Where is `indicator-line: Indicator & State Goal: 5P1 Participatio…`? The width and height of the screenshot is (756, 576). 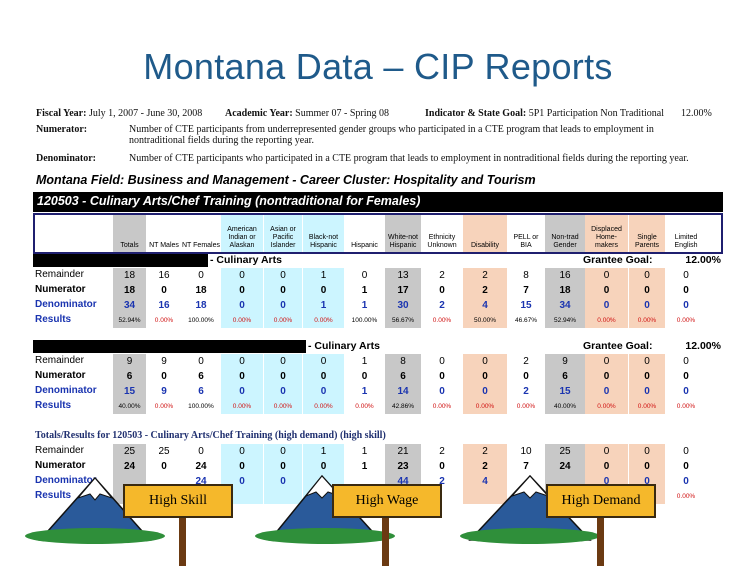
indicator-line: Indicator & State Goal: 5P1 Participatio… is located at coordinates (544, 113).